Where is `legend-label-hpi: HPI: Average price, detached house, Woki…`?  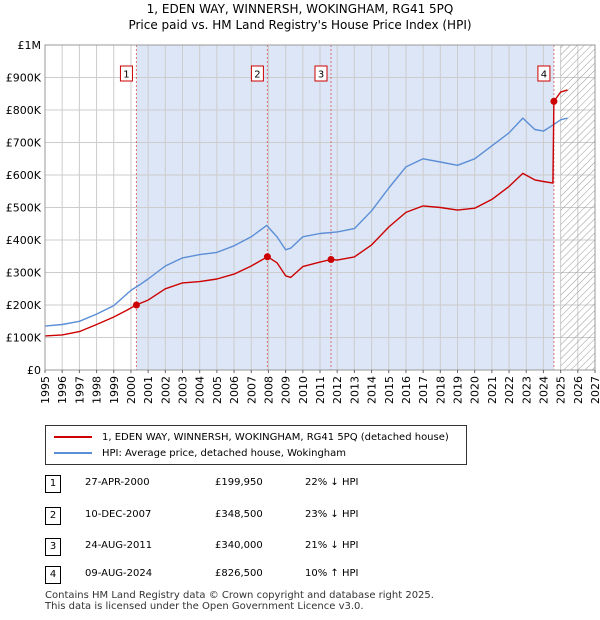 legend-label-hpi: HPI: Average price, detached house, Woki… is located at coordinates (224, 453).